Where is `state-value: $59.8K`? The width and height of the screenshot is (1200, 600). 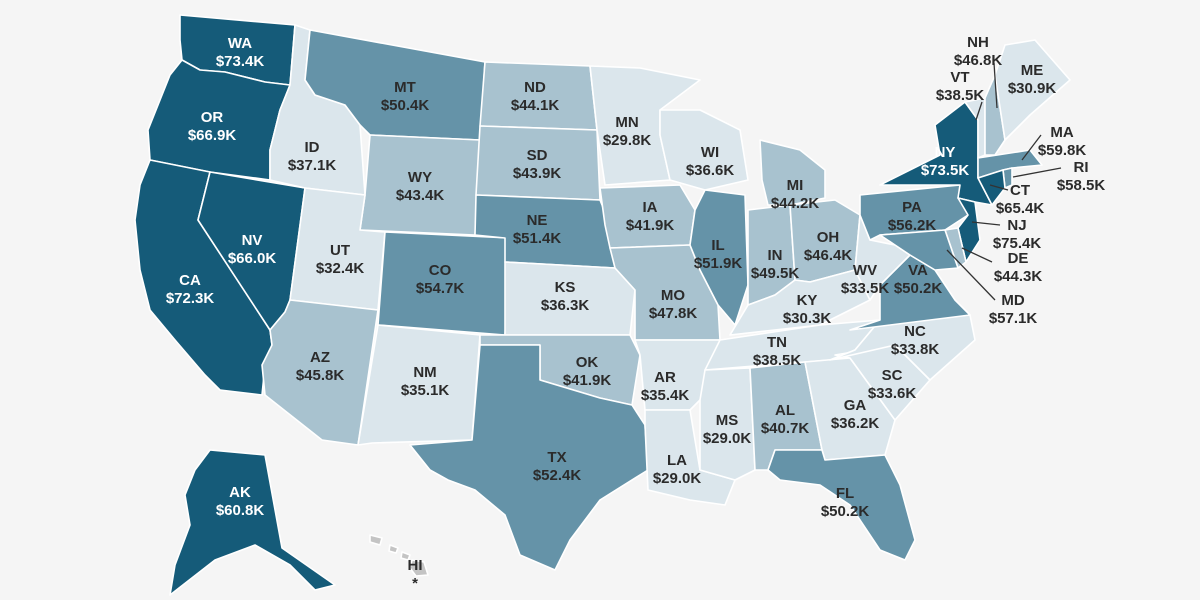
state-value: $59.8K is located at coordinates (1062, 150).